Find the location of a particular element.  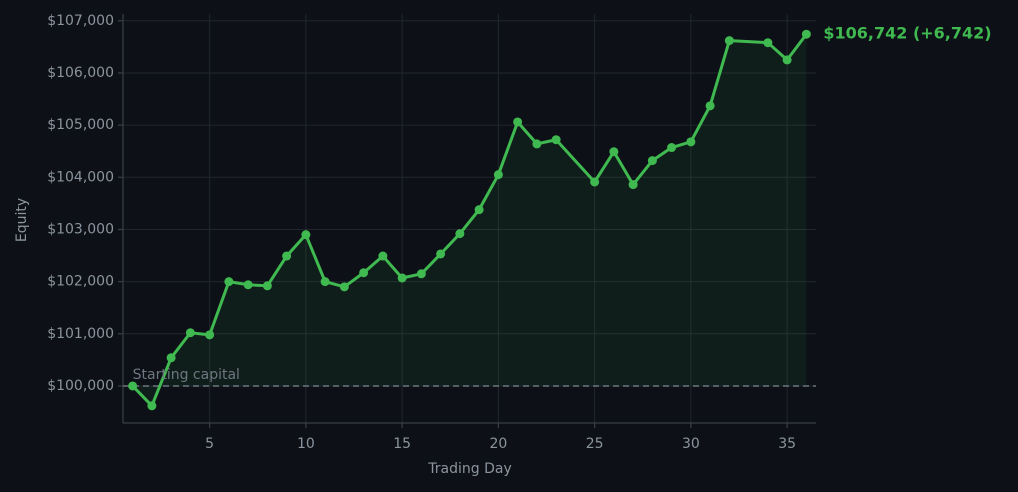

x-tick-label: 20 is located at coordinates (498, 444).